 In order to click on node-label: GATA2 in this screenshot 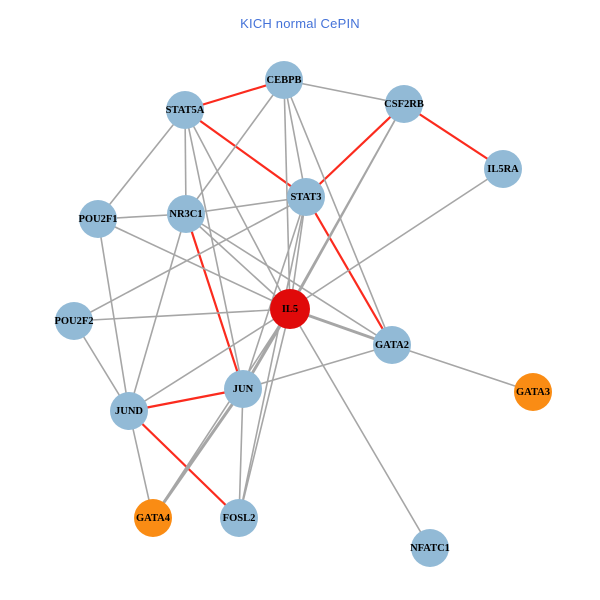, I will do `click(392, 345)`.